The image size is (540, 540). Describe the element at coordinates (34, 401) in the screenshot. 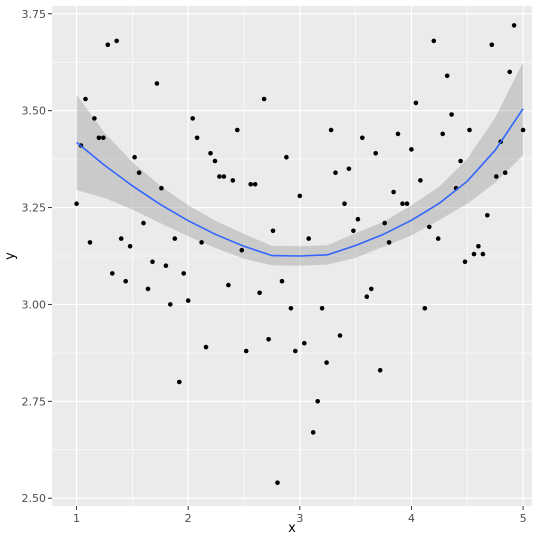

I see `y-tick-label: 2.75` at that location.